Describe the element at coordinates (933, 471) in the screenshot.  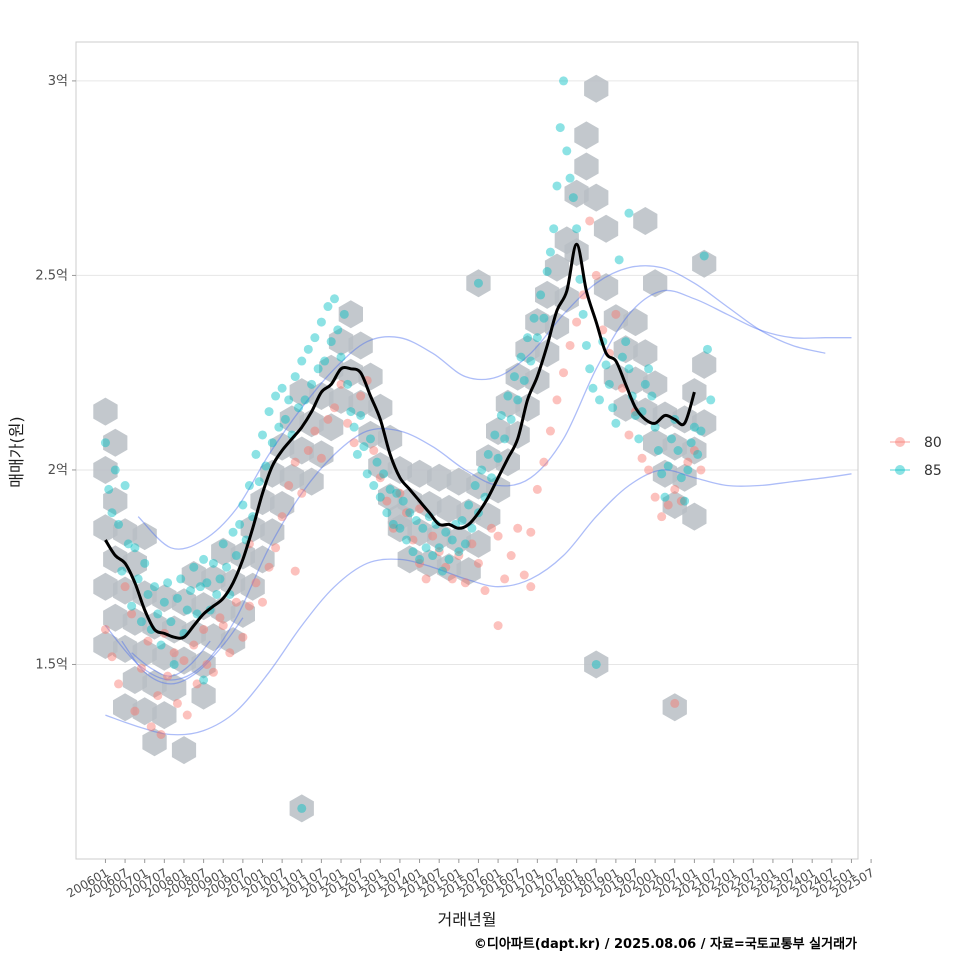
I see `legend-label: 85` at that location.